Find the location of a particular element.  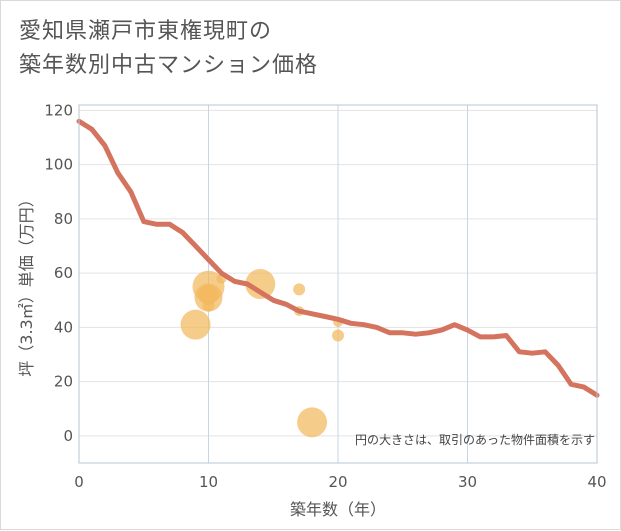

title-line-1: 愛知県瀬戸市東権現町の is located at coordinates (146, 31).